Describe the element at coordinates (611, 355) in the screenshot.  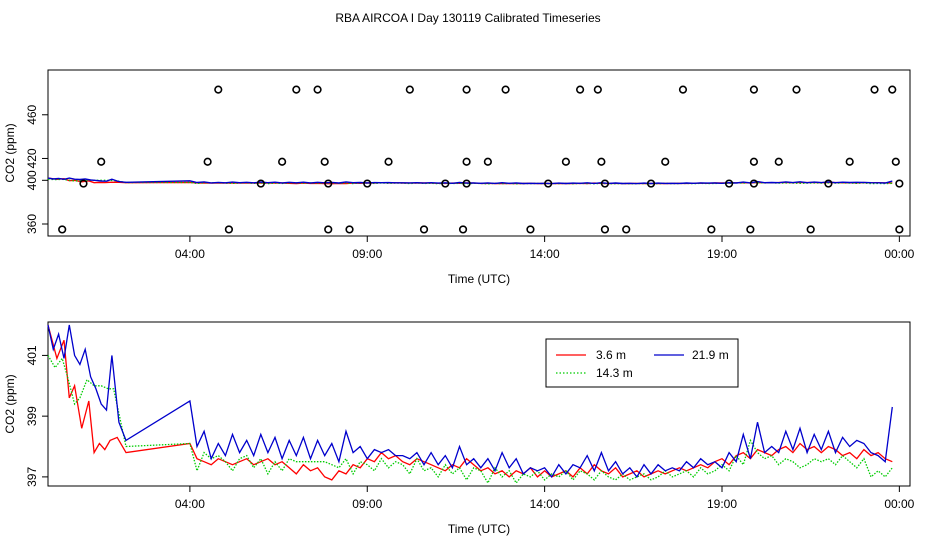
I see `legend-label-3-6m: 3.6 m` at that location.